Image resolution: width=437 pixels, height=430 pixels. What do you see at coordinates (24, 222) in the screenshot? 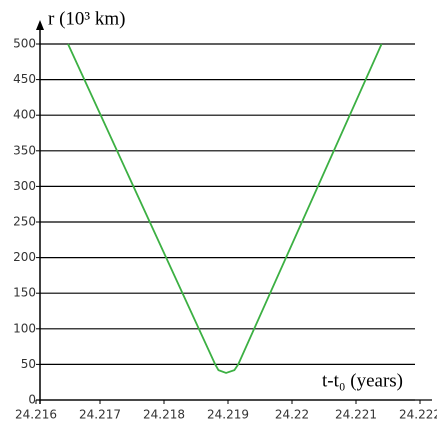
I see `y-tick-label: 250` at bounding box center [24, 222].